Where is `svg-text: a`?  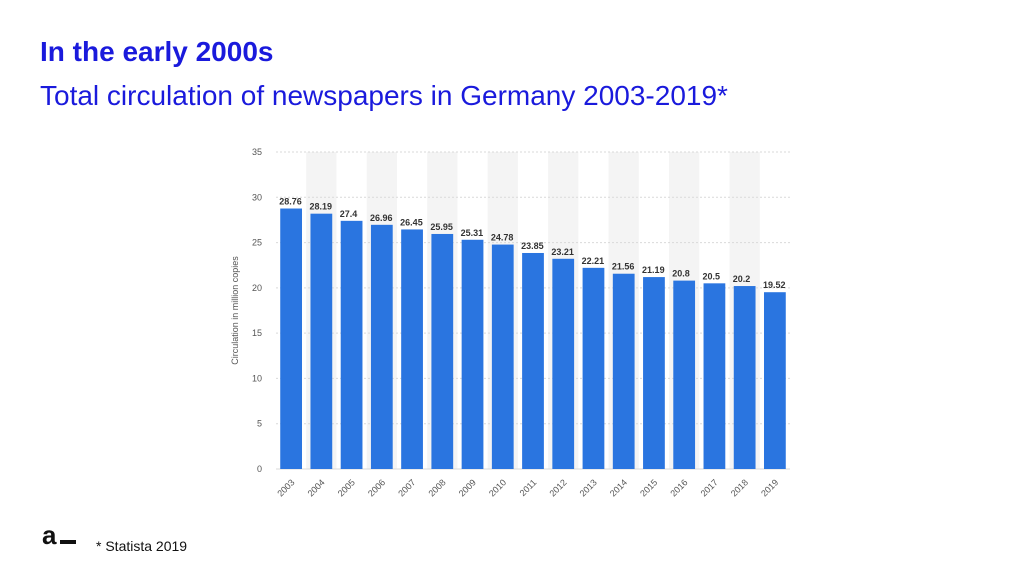
svg-text: a is located at coordinates (49, 536).